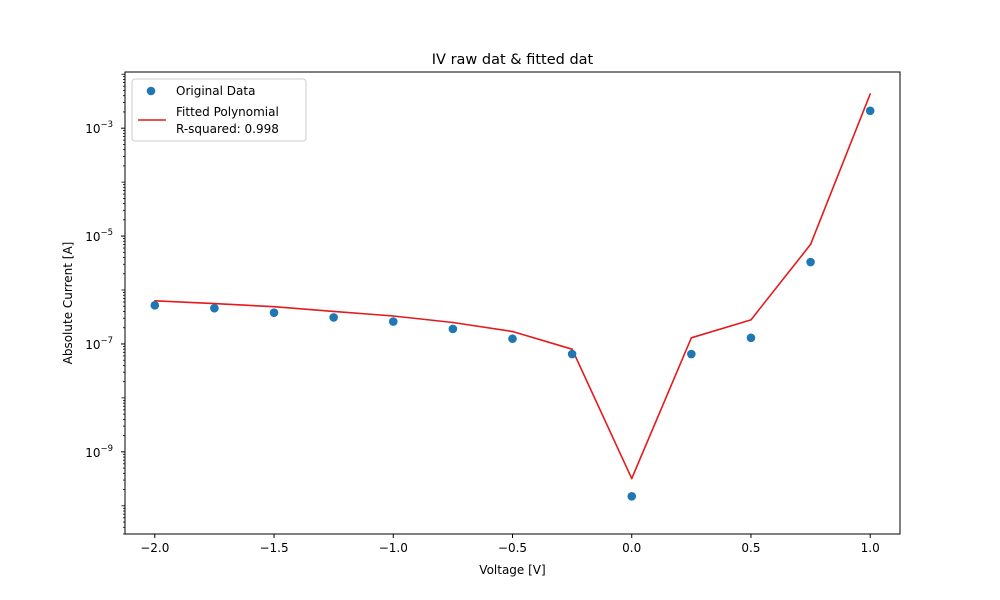  What do you see at coordinates (151, 91) in the screenshot?
I see `legend-marker` at bounding box center [151, 91].